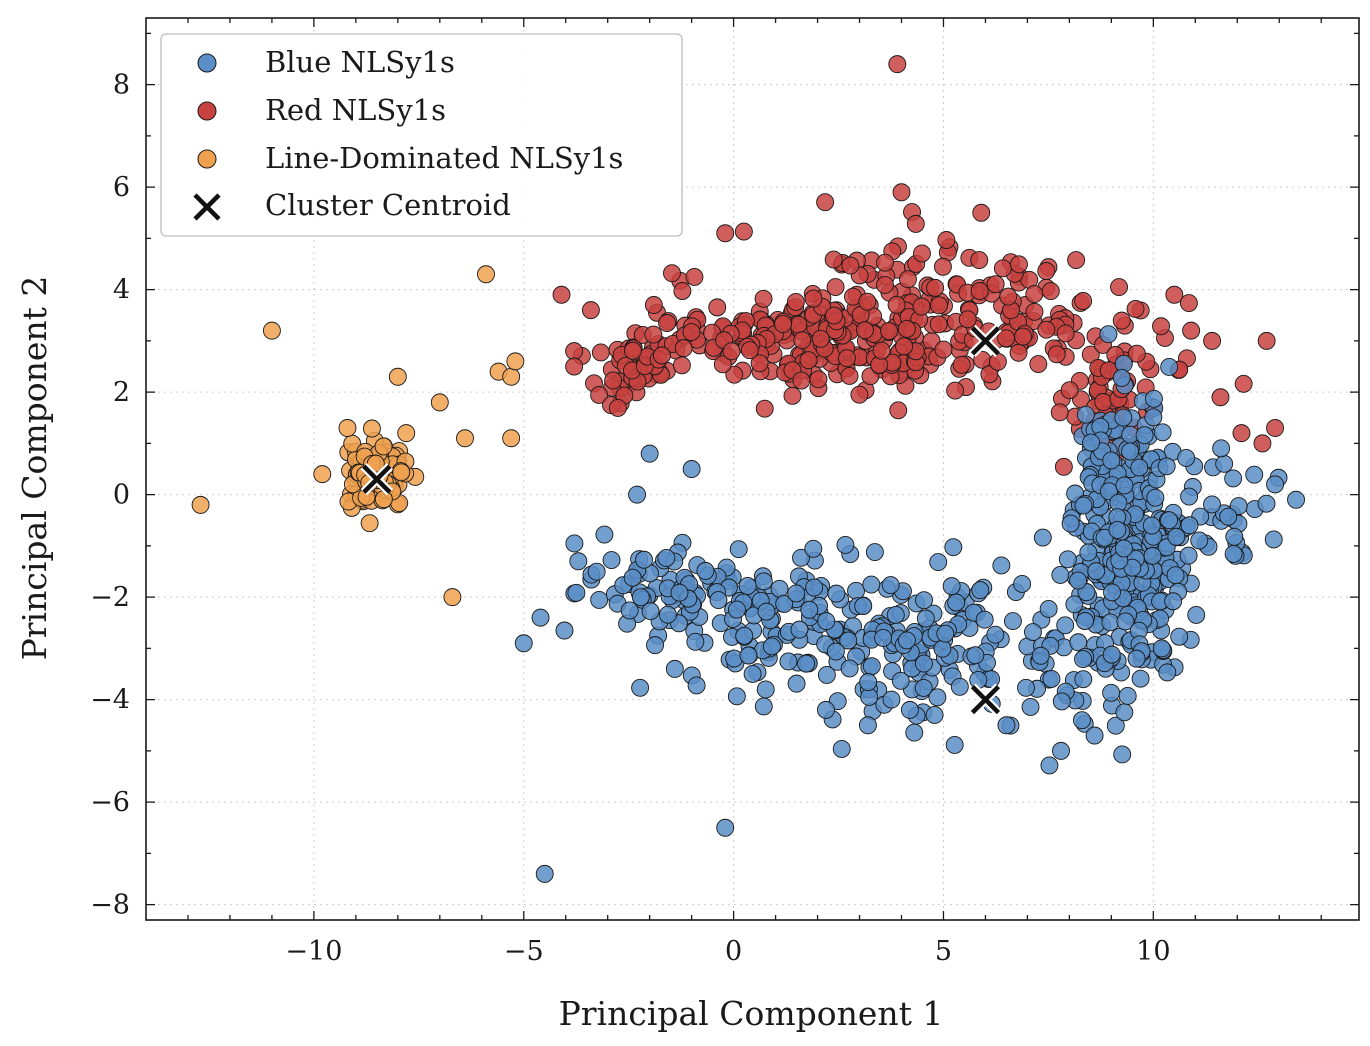 This screenshot has width=1370, height=1046. What do you see at coordinates (355, 110) in the screenshot?
I see `legend-label-red: Red NLSy1s` at bounding box center [355, 110].